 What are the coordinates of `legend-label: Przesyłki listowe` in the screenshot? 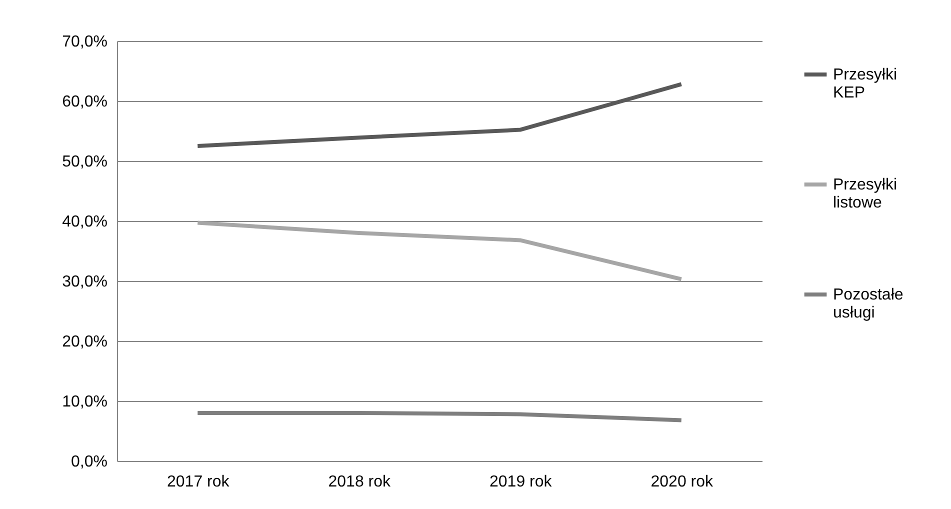 It's located at (865, 194).